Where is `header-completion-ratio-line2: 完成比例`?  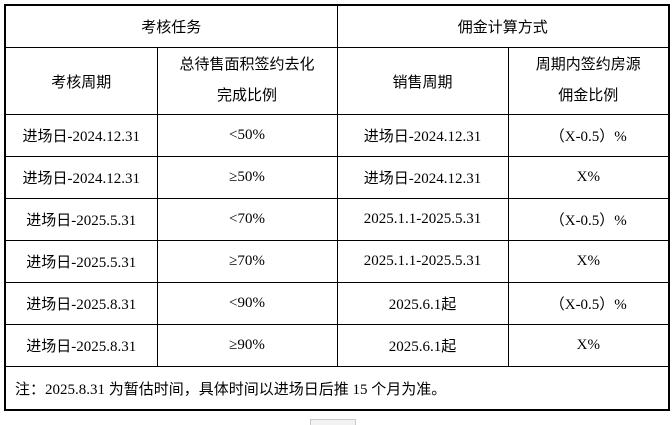
header-completion-ratio-line2: 完成比例 is located at coordinates (247, 96).